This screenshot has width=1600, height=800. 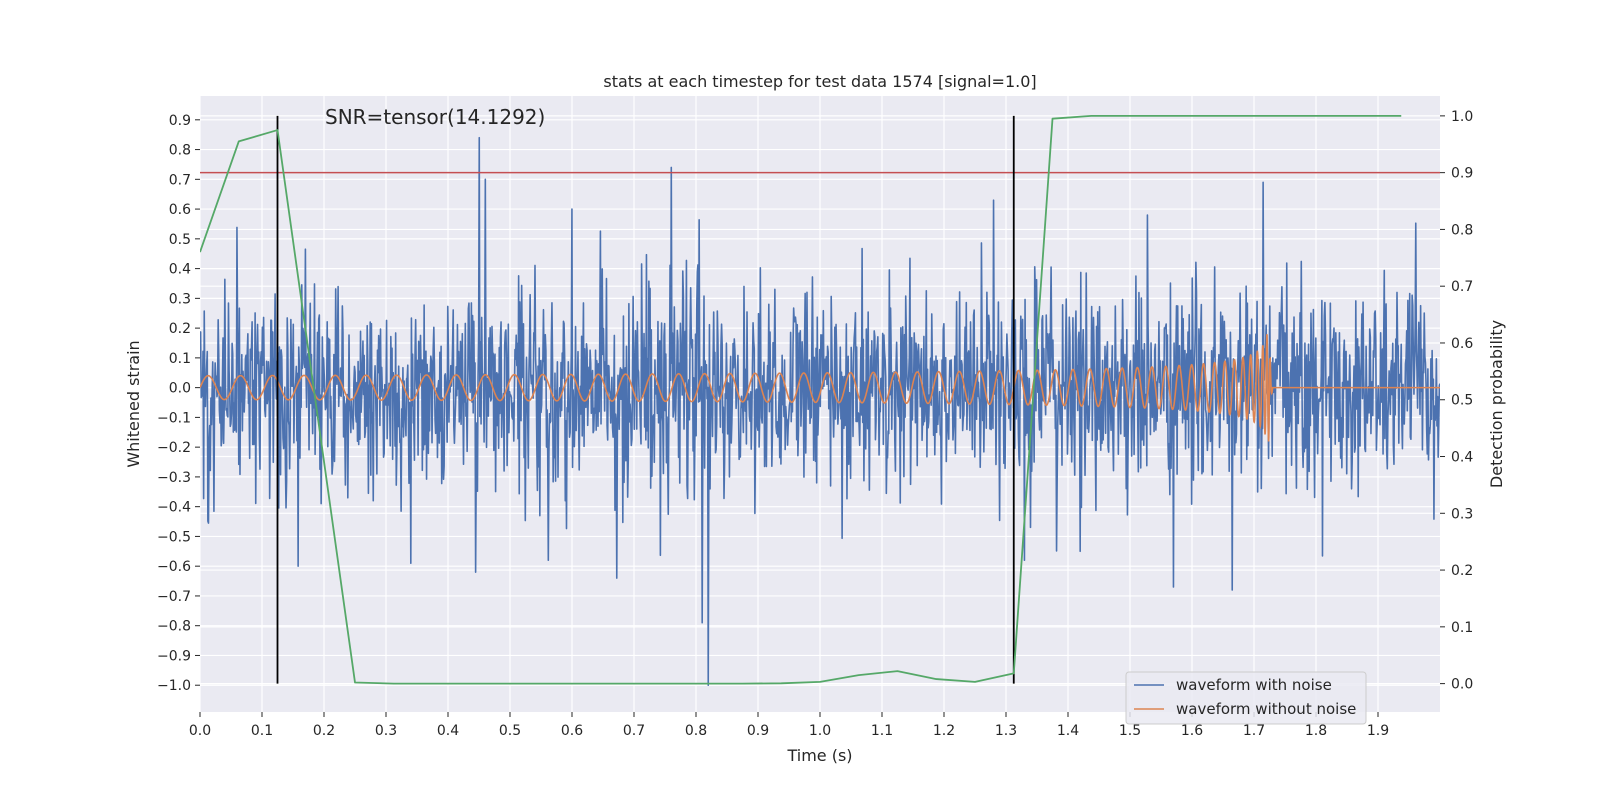 What do you see at coordinates (180, 270) in the screenshot?
I see `y-left-tick-label: 0.4` at bounding box center [180, 270].